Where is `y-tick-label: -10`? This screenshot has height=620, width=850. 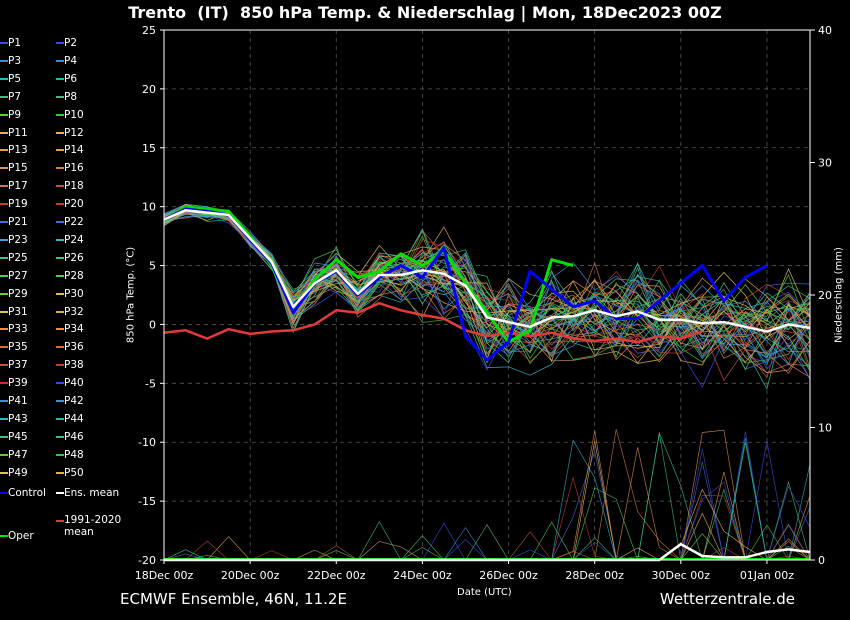 y-tick-label: -10 is located at coordinates (147, 442).